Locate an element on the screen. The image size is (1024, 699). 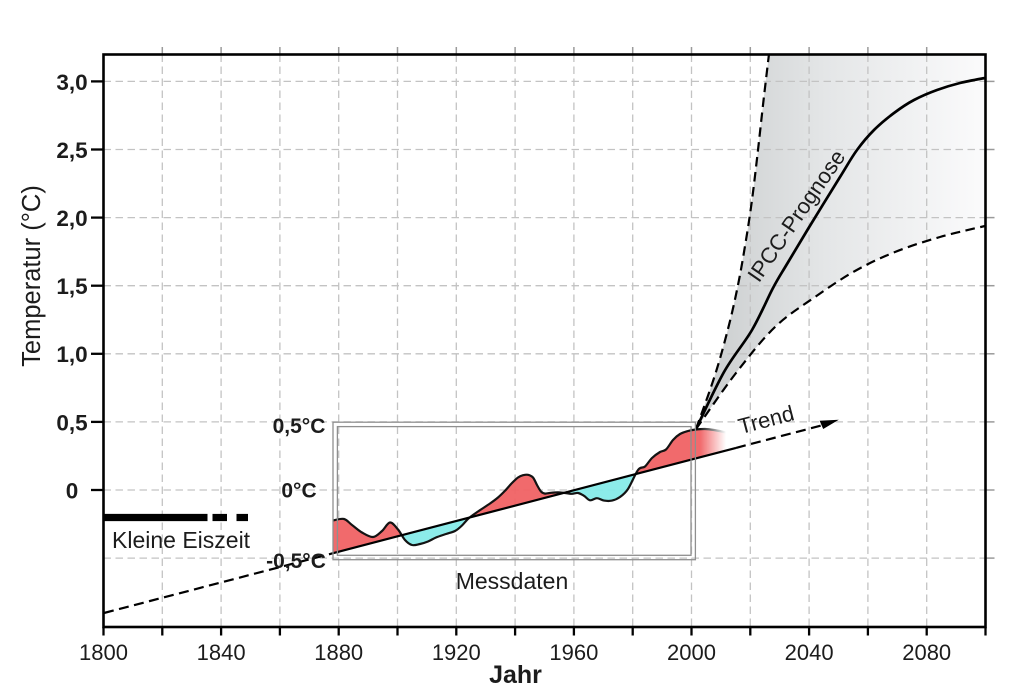
svg-text: 2000 is located at coordinates (691, 652).